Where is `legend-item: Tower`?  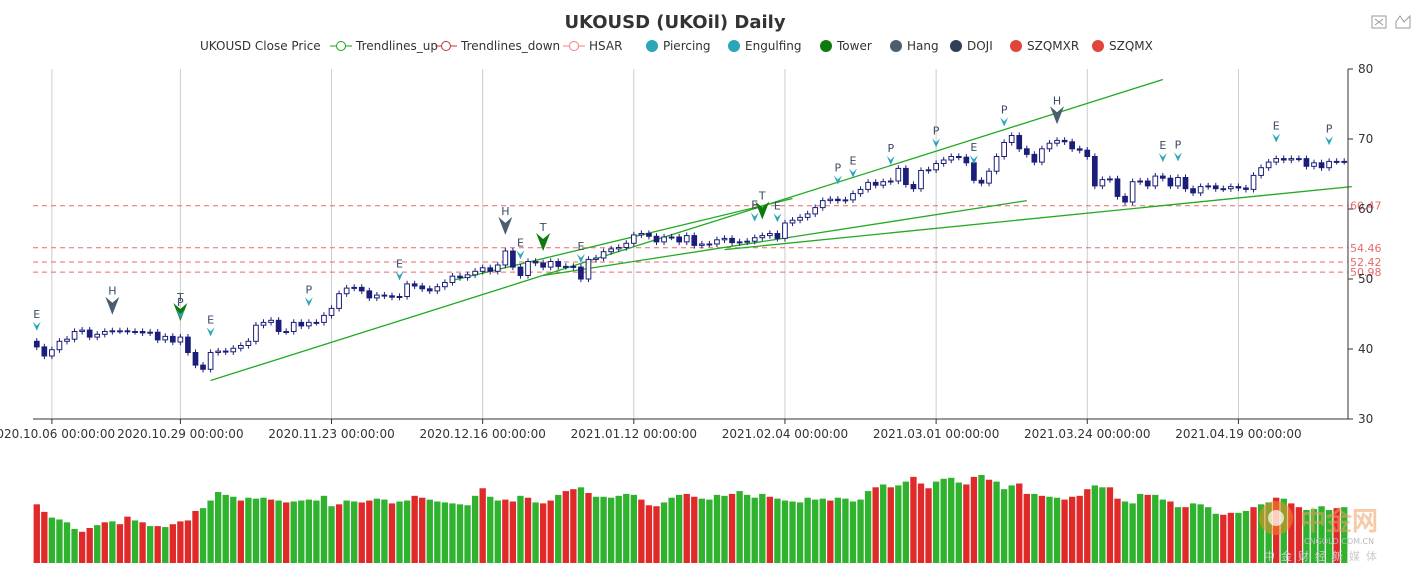 legend-item: Tower is located at coordinates (846, 46).